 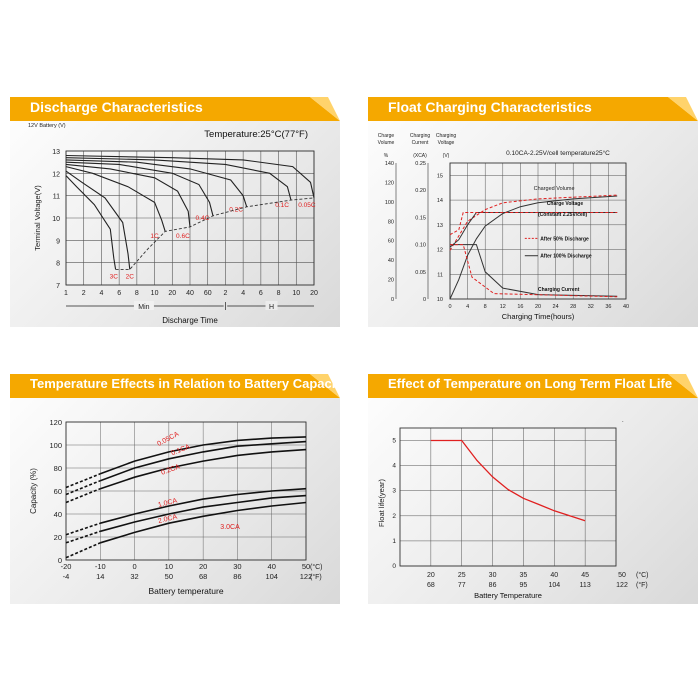 What do you see at coordinates (316, 567) in the screenshot?
I see `unit-c-label: (°C)` at bounding box center [316, 567].